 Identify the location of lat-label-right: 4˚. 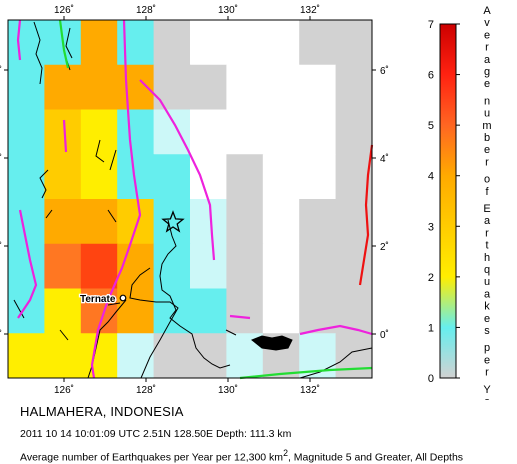
(384, 159).